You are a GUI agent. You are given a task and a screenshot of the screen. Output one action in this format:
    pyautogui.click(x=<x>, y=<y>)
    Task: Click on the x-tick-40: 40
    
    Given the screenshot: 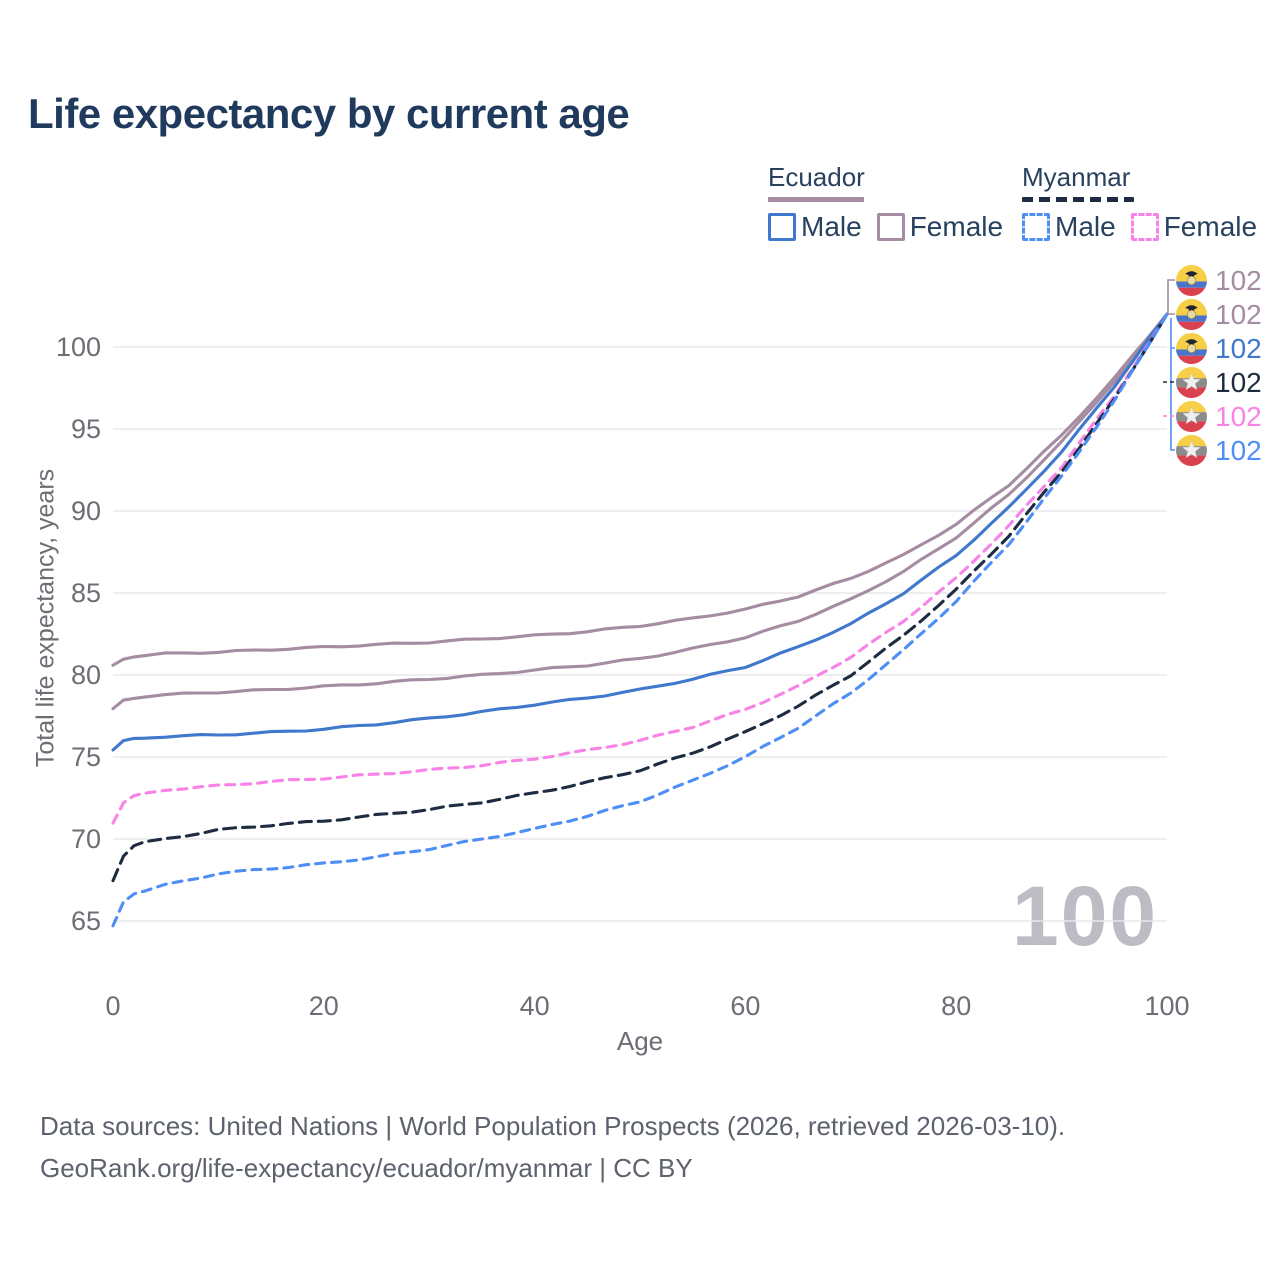 What is the action you would take?
    pyautogui.click(x=535, y=1006)
    